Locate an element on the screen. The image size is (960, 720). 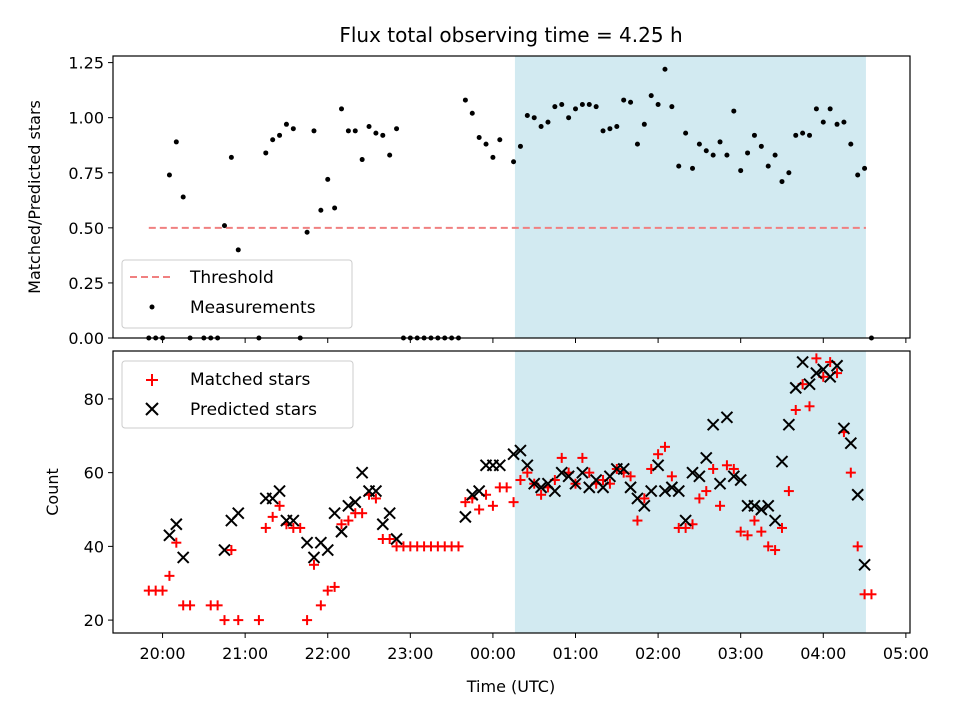
y-tick-label: 1.25 is located at coordinates (86, 63).